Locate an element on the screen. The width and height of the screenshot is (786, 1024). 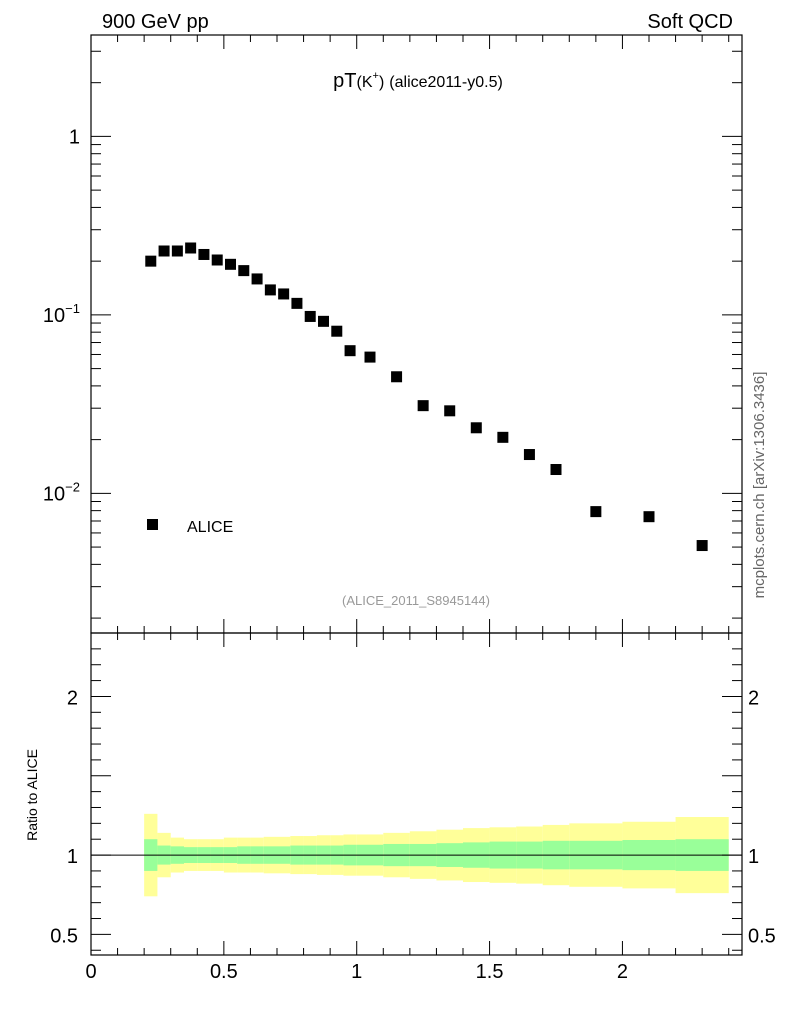
y-tick-label: 10⁻¹ is located at coordinates (61, 314).